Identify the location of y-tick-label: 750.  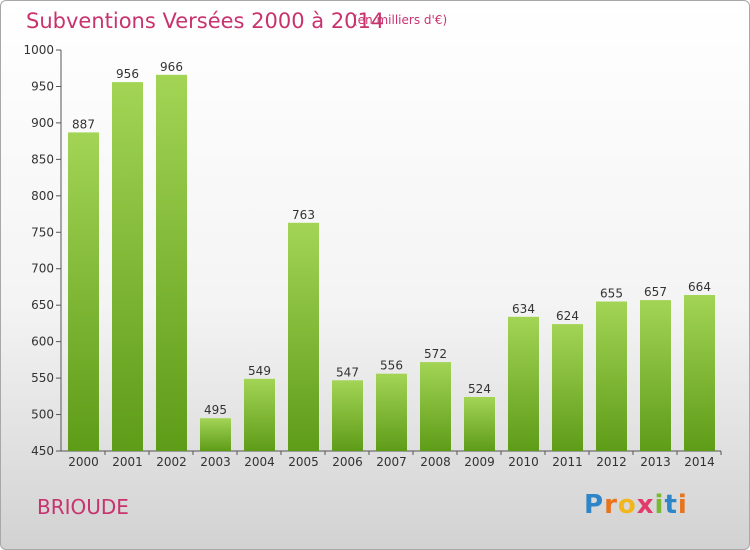
(42, 232).